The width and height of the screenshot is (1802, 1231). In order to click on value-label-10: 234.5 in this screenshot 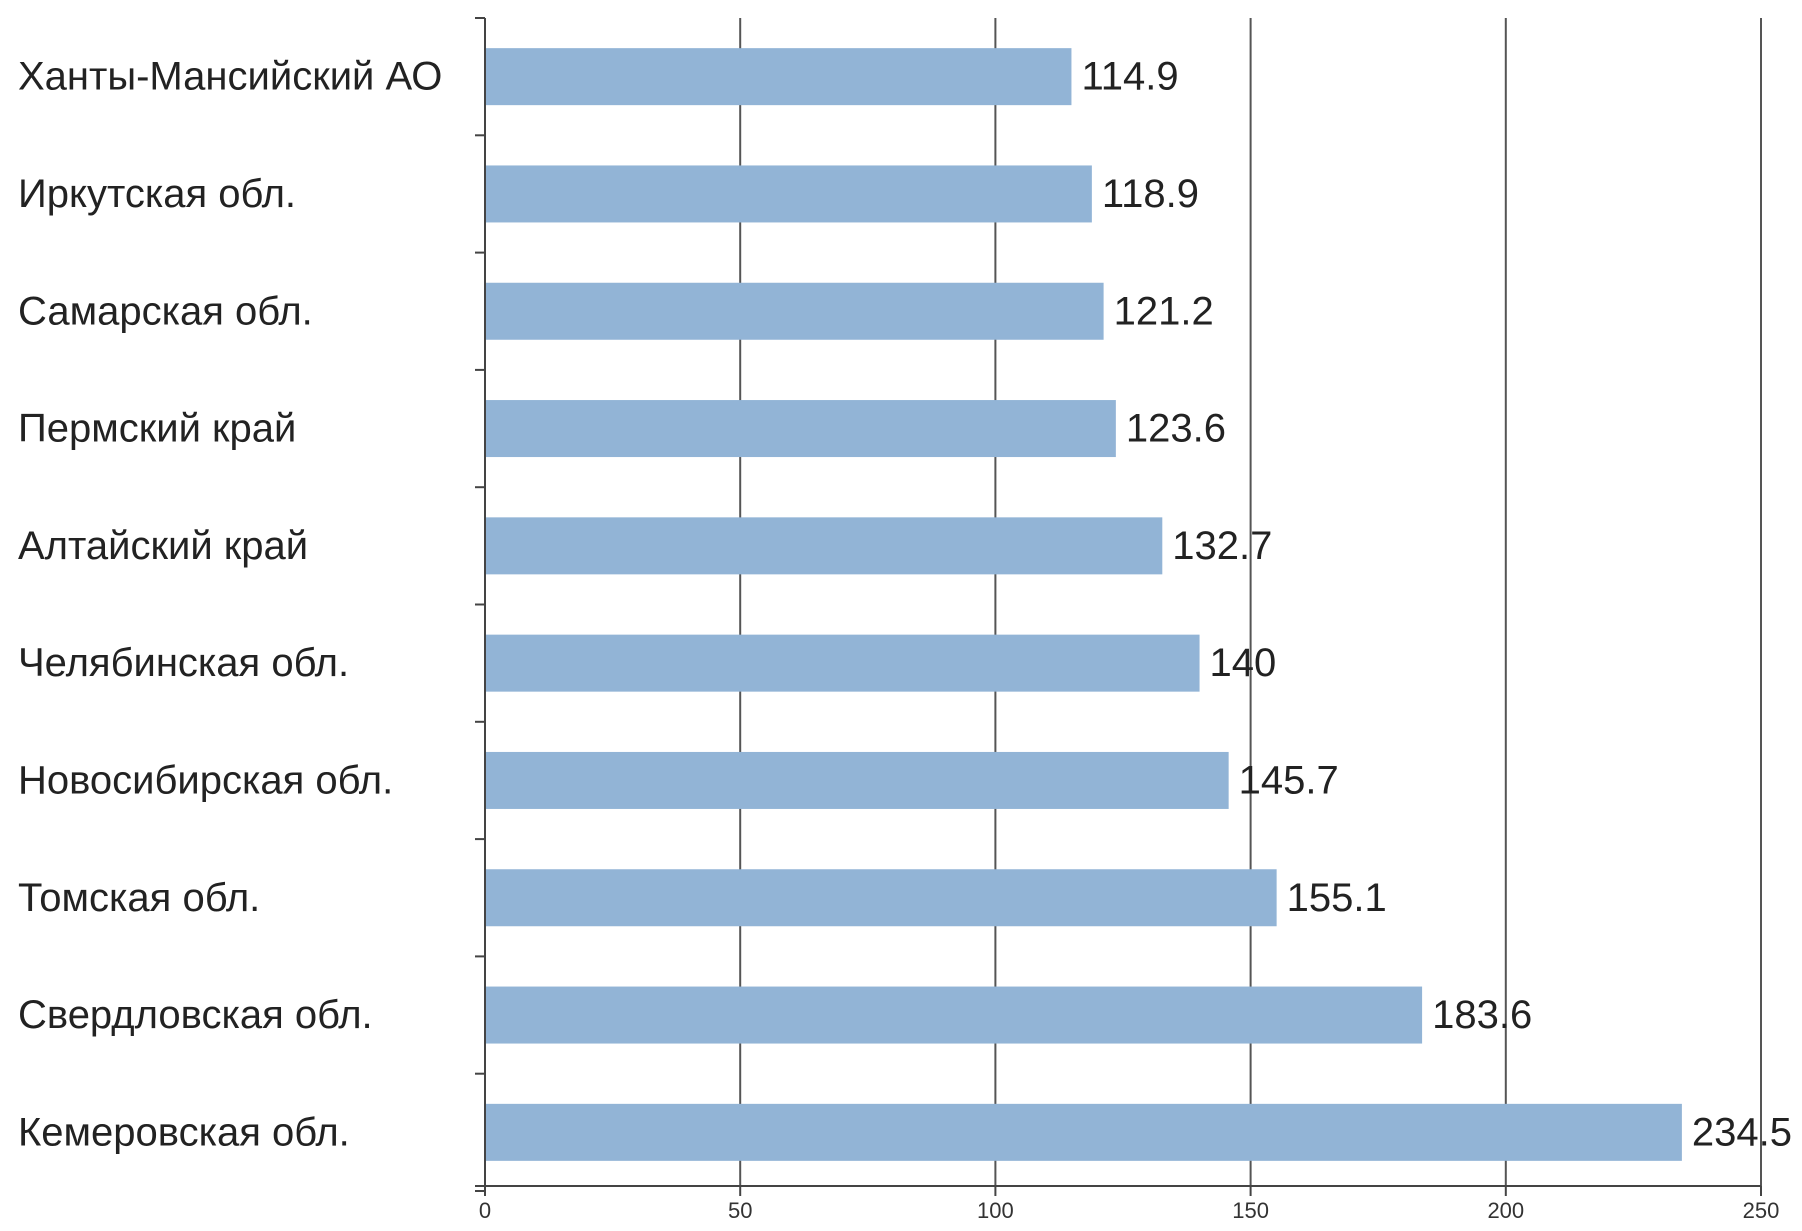, I will do `click(1742, 1132)`.